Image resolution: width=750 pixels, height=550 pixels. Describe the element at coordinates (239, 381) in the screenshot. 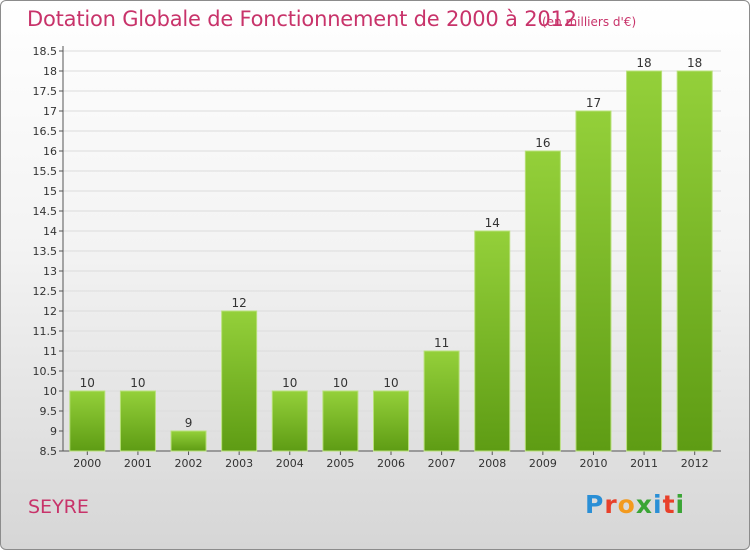

I see `bar-2003` at that location.